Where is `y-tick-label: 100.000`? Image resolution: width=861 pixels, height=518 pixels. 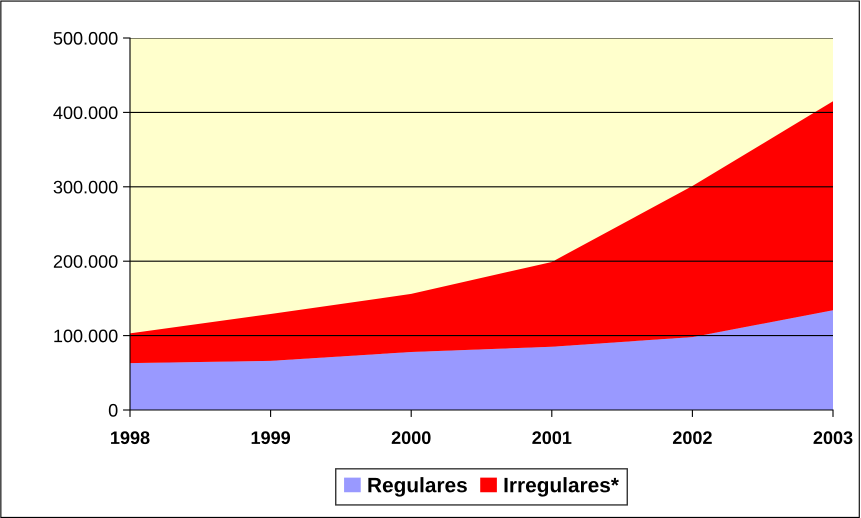 y-tick-label: 100.000 is located at coordinates (86, 336).